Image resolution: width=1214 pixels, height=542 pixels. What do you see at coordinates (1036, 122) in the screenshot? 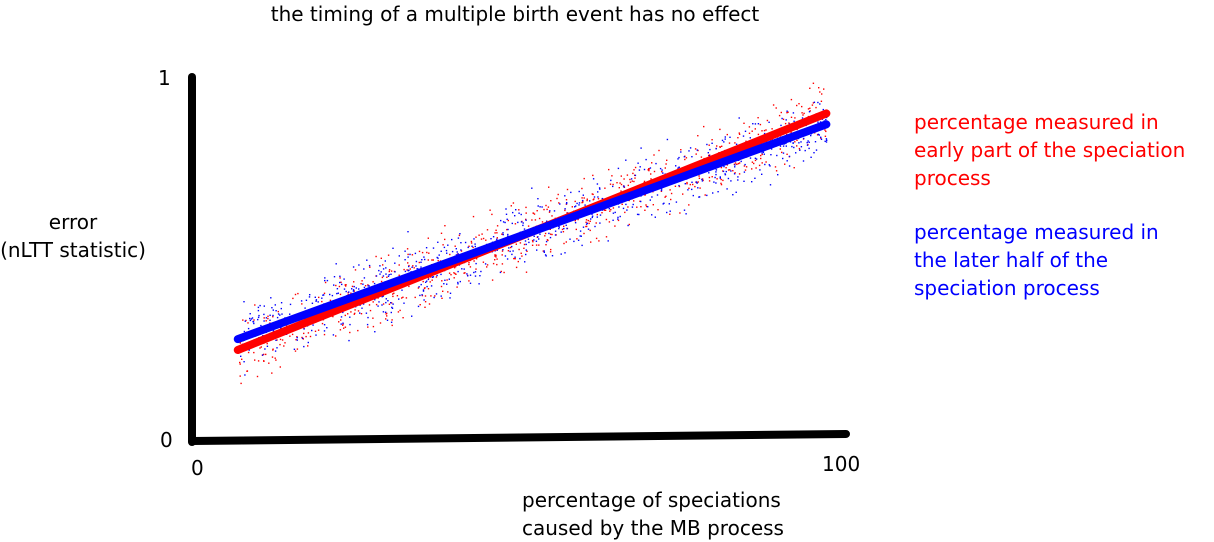
I see `legend-text-line: percentage measured in` at bounding box center [1036, 122].